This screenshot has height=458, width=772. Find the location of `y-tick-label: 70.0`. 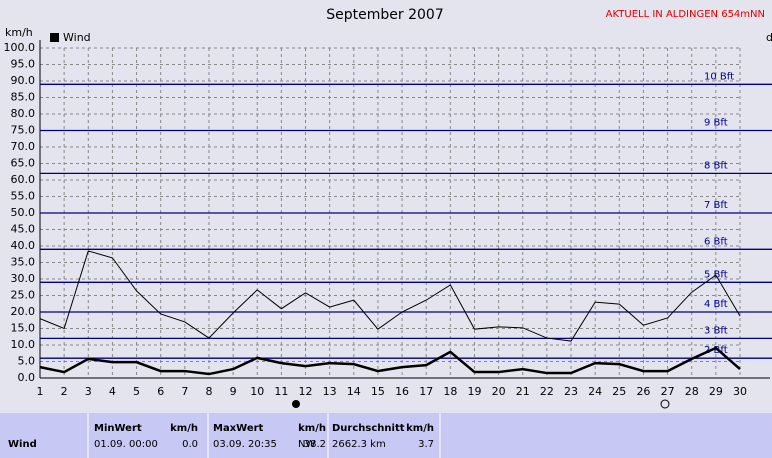

y-tick-label: 70.0 is located at coordinates (23, 146).